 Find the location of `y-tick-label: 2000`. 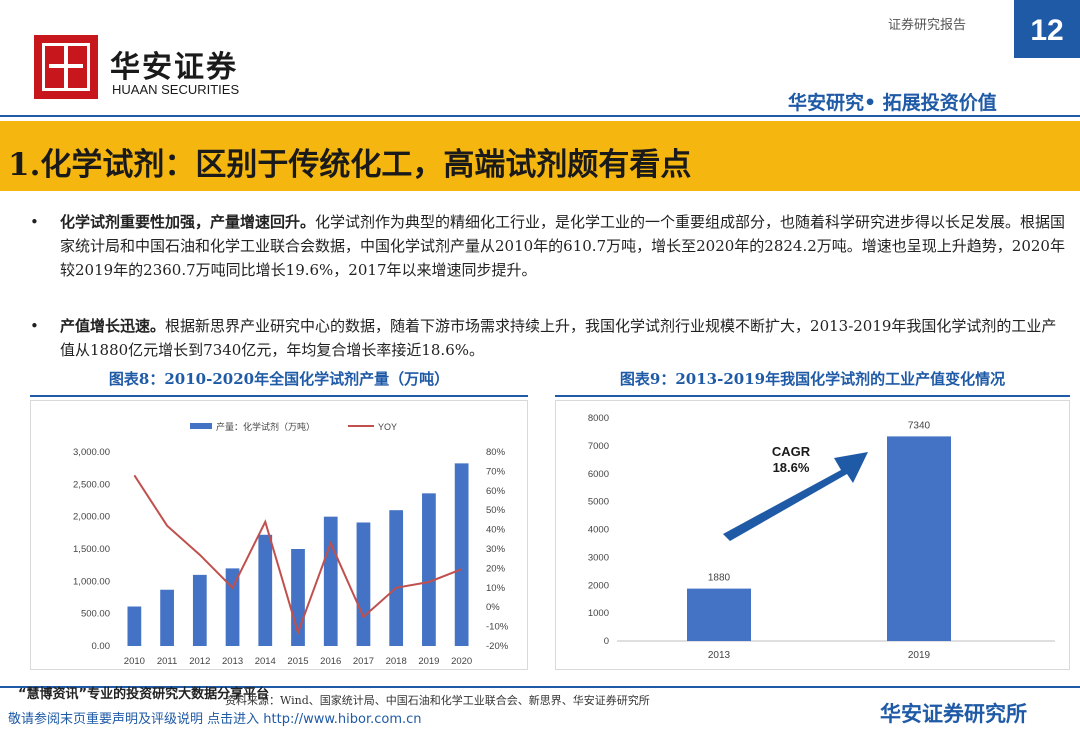

y-tick-label: 2000 is located at coordinates (598, 585).